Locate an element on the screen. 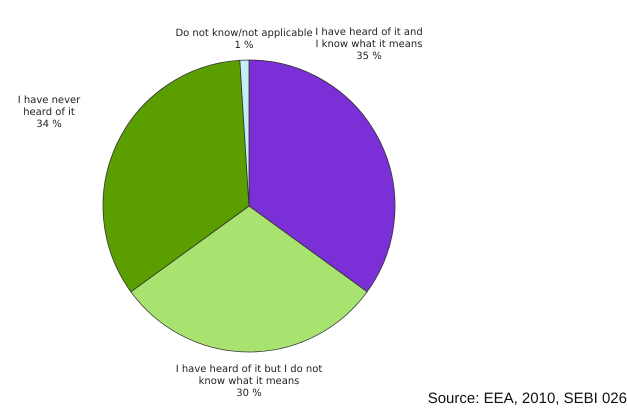 The height and width of the screenshot is (409, 627). data-label: 30 % is located at coordinates (249, 393).